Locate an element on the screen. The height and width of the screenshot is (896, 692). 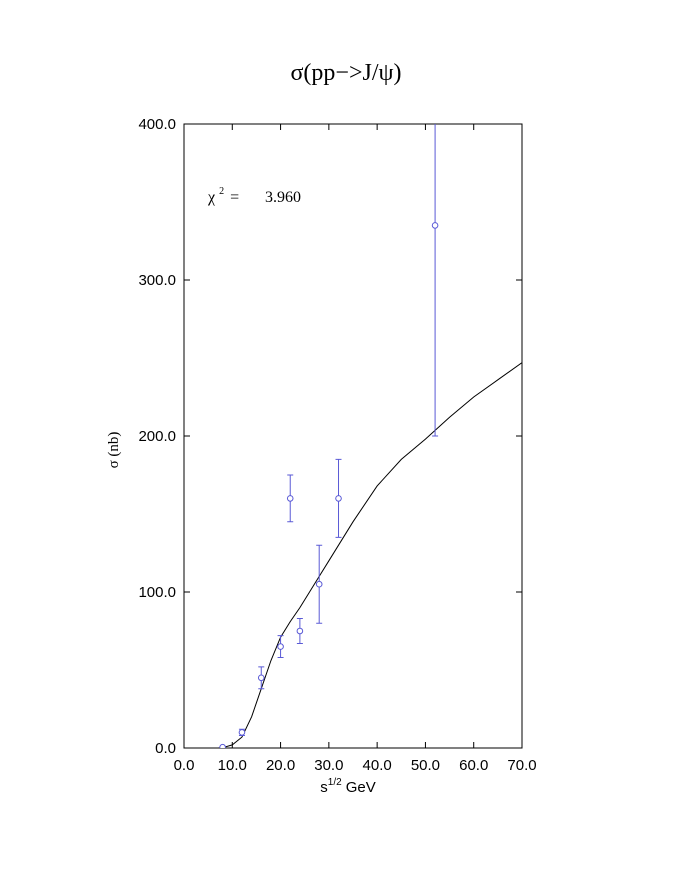
y-tick-label: 300.0 is located at coordinates (157, 280).